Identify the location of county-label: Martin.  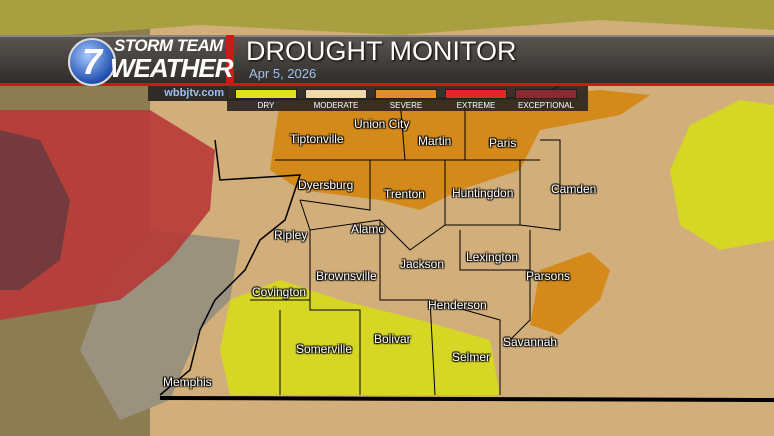
(435, 141).